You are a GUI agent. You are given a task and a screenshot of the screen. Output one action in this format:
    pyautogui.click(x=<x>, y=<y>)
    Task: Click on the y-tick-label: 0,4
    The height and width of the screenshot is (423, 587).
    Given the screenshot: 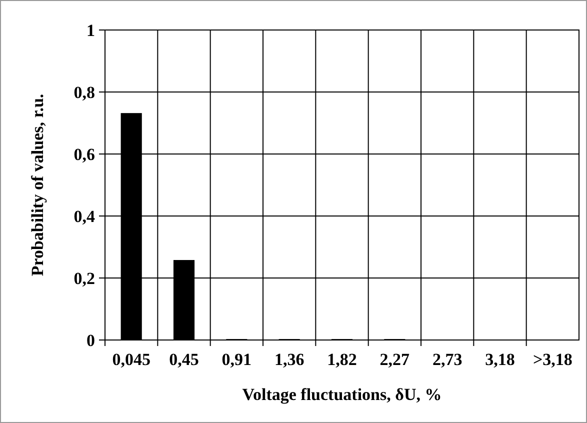 What is the action you would take?
    pyautogui.click(x=85, y=216)
    